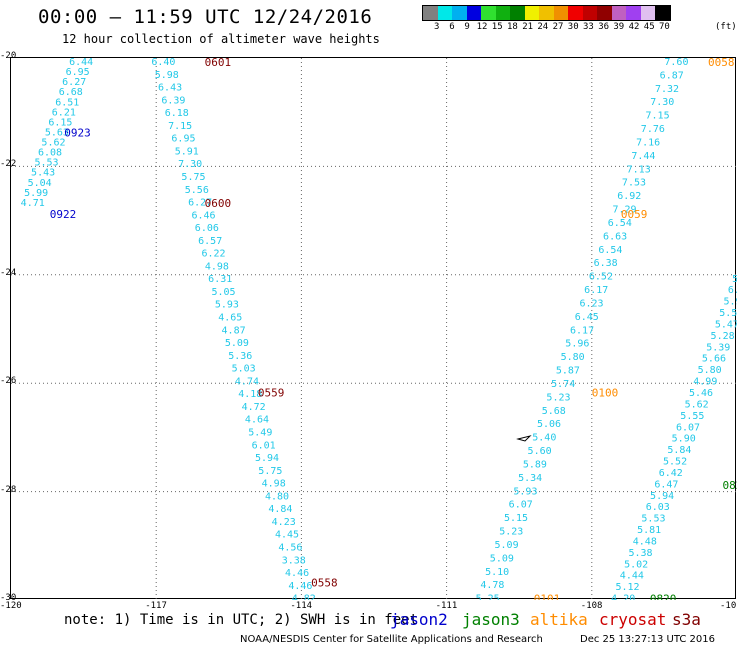  Describe the element at coordinates (606, 263) in the screenshot. I see `wave-height-value: 6.38` at that location.